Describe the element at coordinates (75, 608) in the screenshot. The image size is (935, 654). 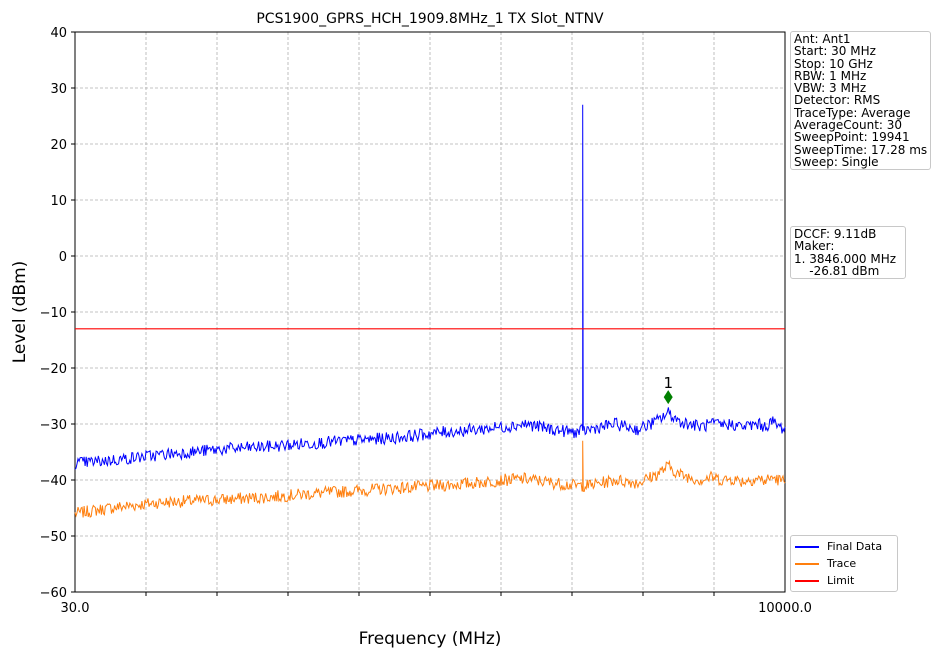
I see `x-tick-label: 30.0` at that location.